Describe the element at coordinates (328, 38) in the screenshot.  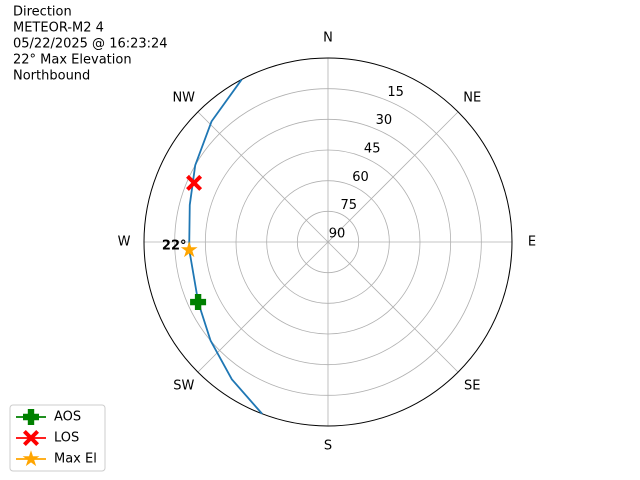
I see `theta-tick-label: N` at that location.